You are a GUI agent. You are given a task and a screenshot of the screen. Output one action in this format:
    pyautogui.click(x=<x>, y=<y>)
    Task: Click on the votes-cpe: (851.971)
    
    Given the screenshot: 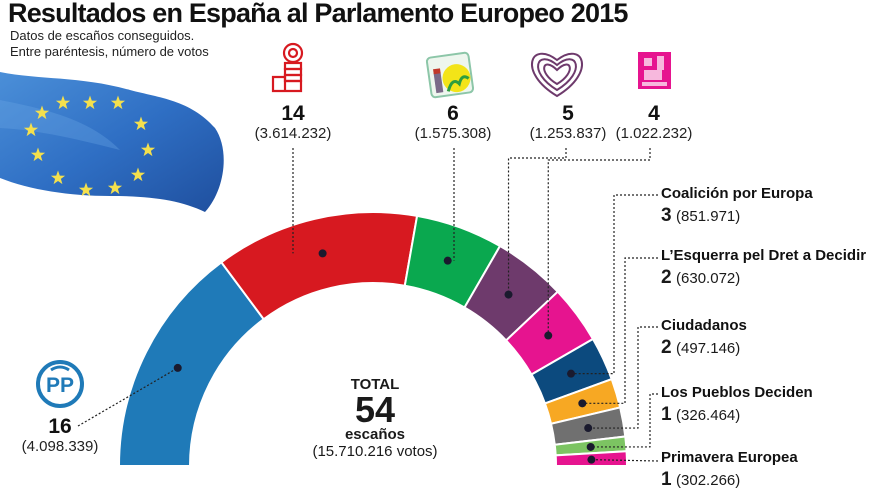 What is the action you would take?
    pyautogui.click(x=708, y=216)
    